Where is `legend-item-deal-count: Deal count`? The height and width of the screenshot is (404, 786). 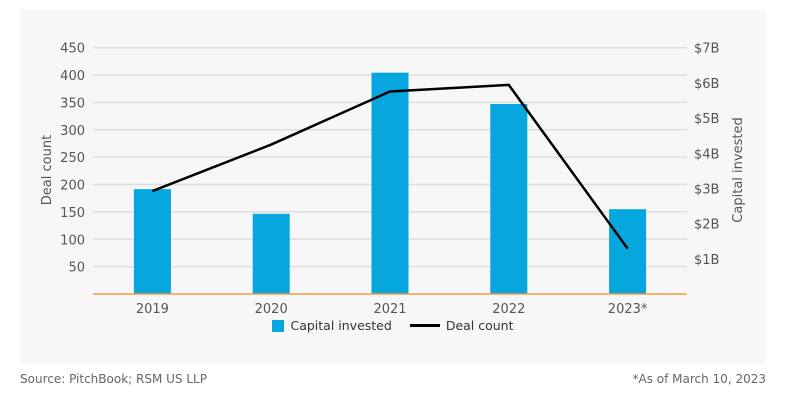
legend-item-deal-count: Deal count is located at coordinates (461, 325).